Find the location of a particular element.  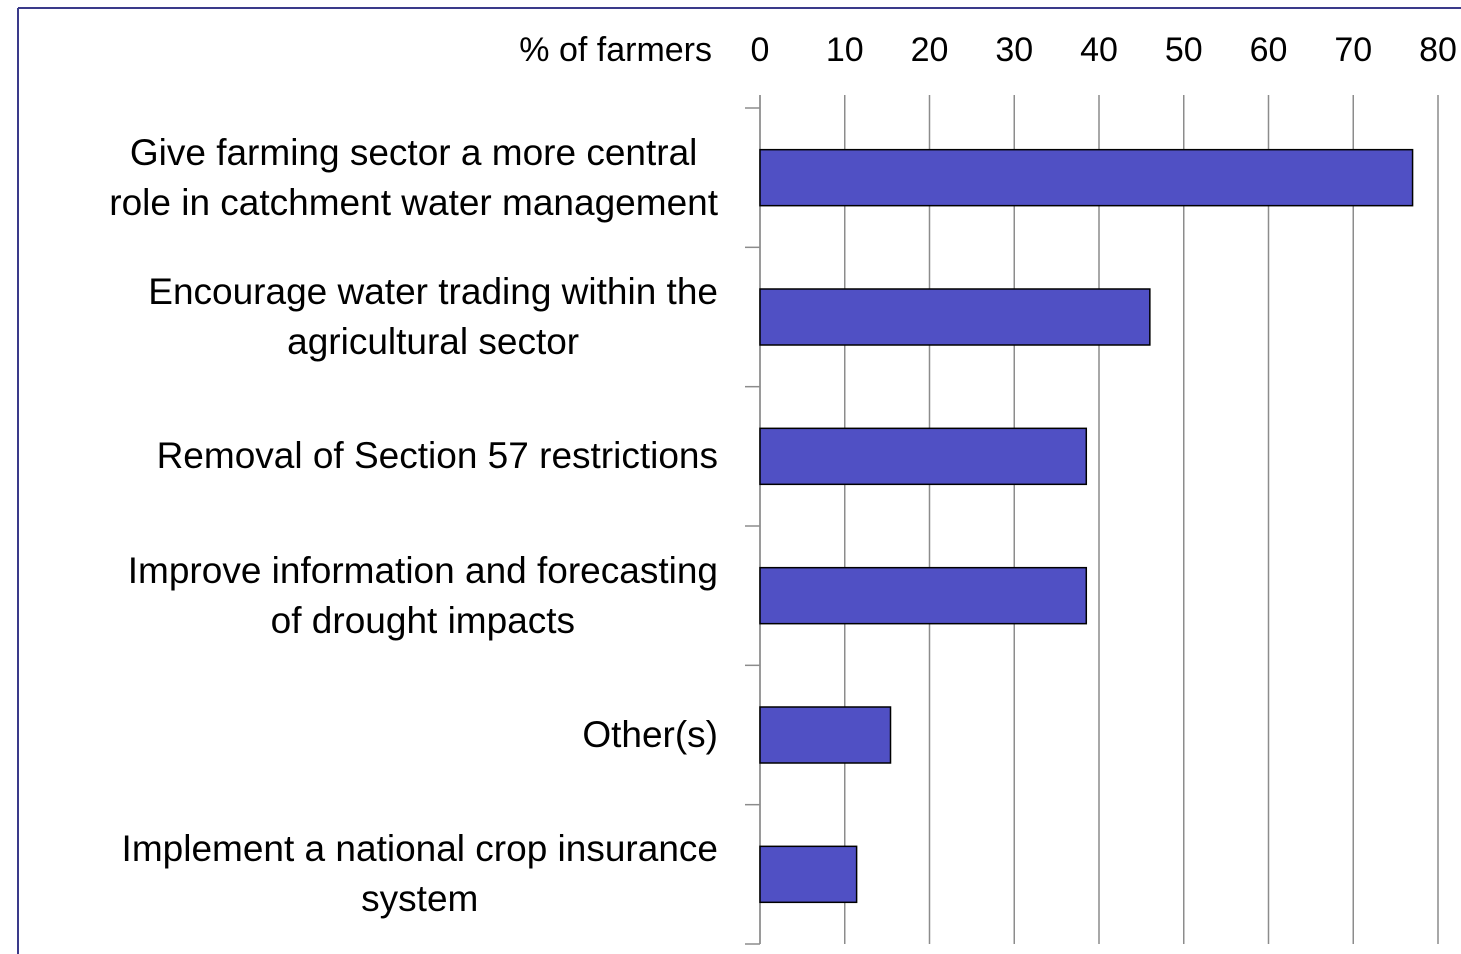

x-tick-label: 20 is located at coordinates (930, 50).